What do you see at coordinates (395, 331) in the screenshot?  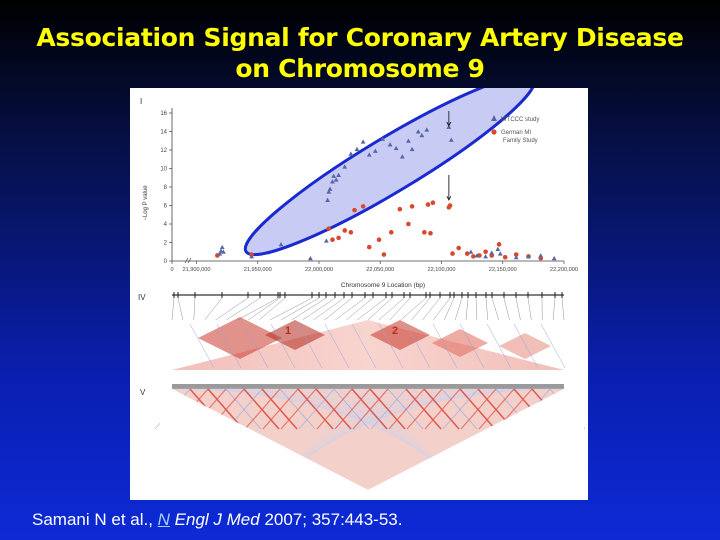 I see `ld-block-label-2: 2` at bounding box center [395, 331].